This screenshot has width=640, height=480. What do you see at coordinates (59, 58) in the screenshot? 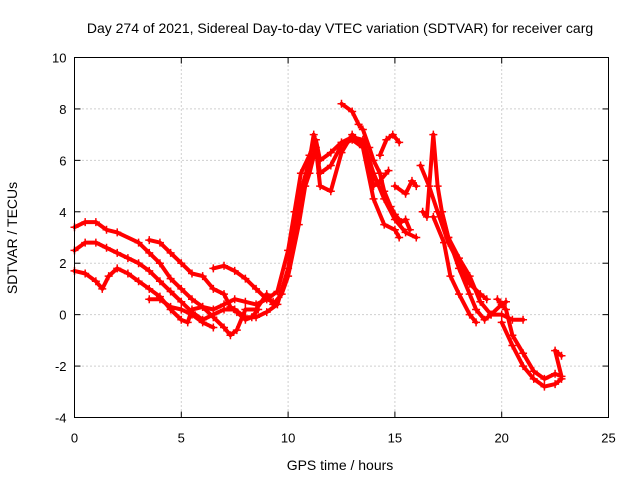
I see `y-tick-label: 10` at bounding box center [59, 58].